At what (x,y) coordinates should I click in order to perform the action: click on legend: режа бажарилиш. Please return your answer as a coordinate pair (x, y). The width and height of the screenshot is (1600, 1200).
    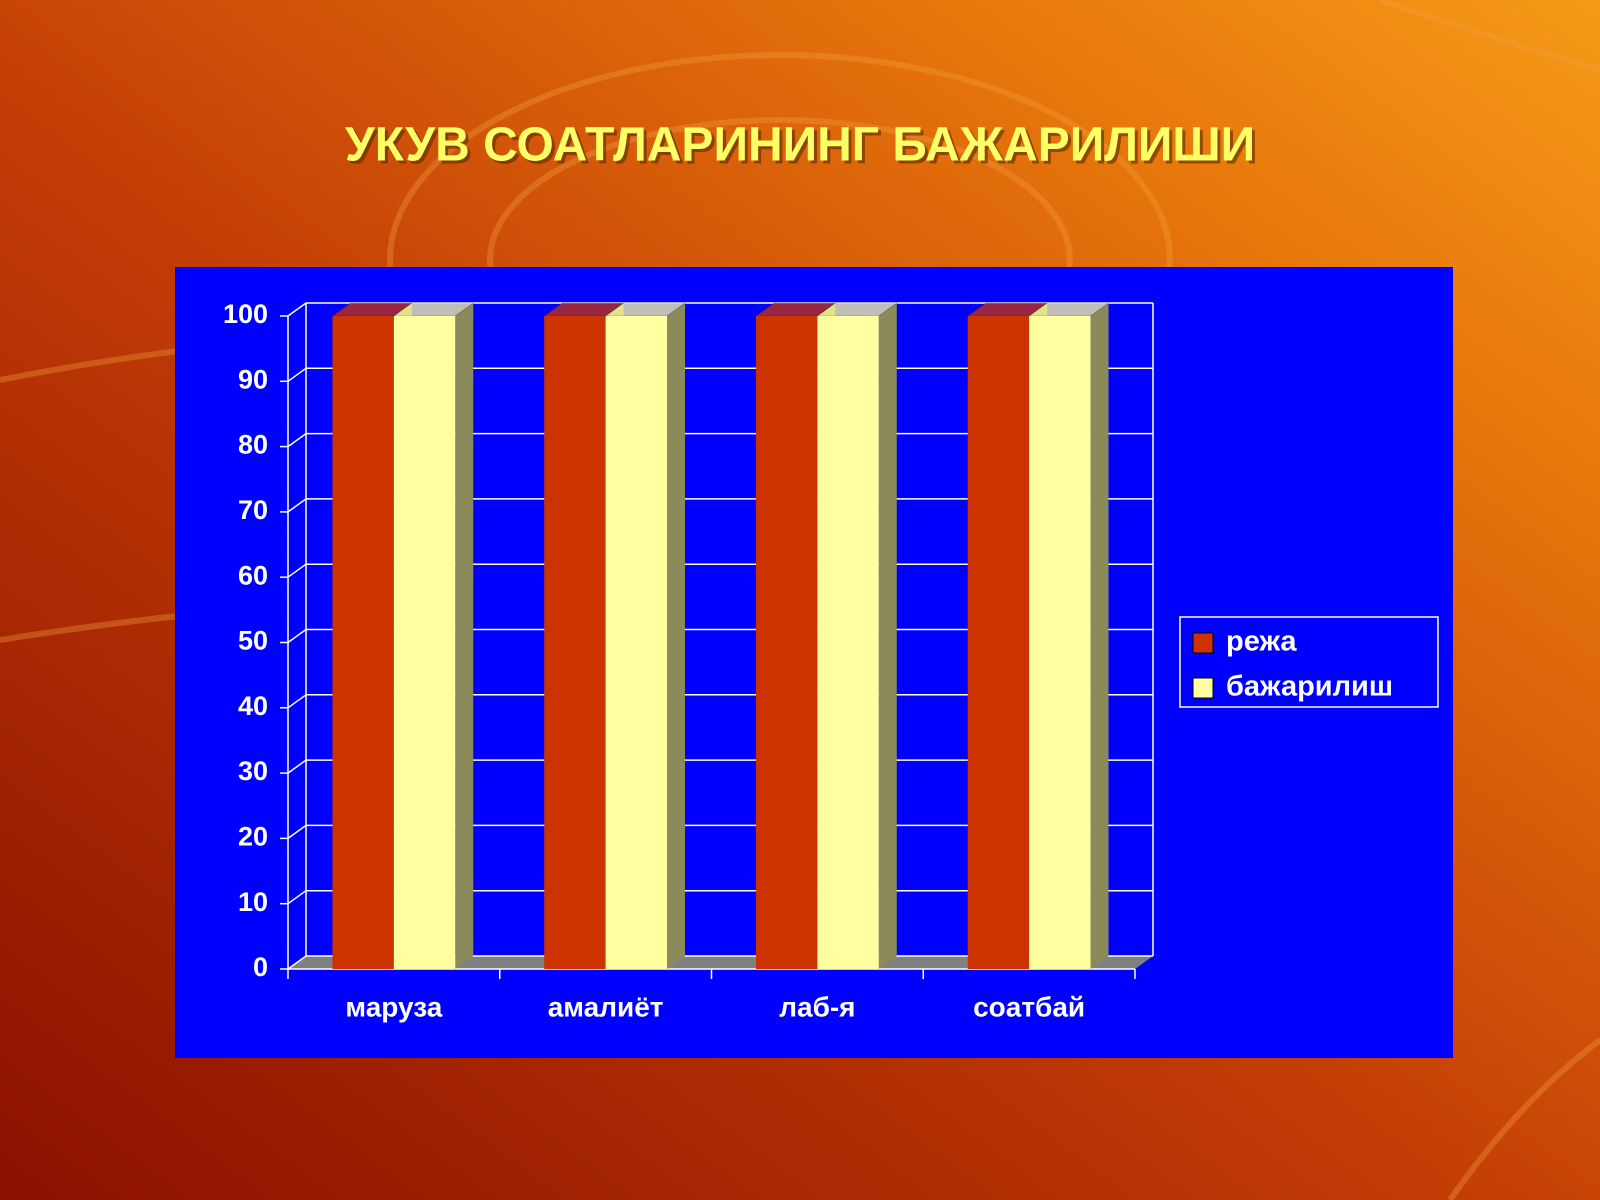
    Looking at the image, I should click on (1309, 662).